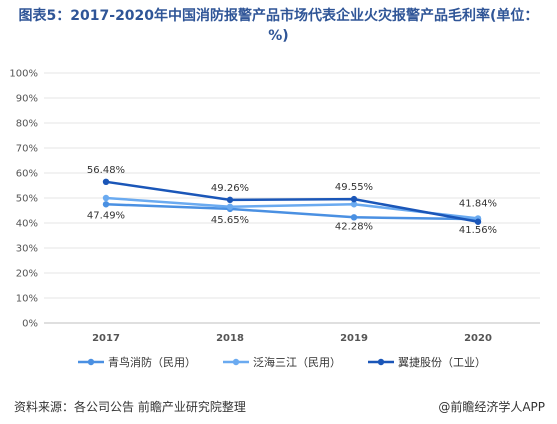 The image size is (557, 424). I want to click on data-label: 41.84%, so click(478, 203).